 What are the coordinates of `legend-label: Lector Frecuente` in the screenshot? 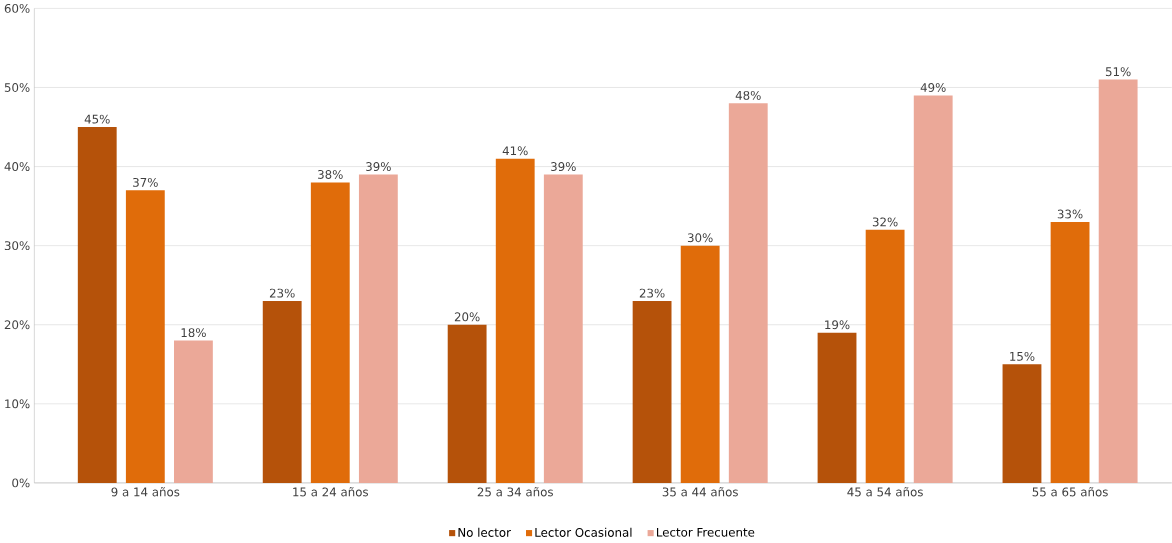 It's located at (706, 532).